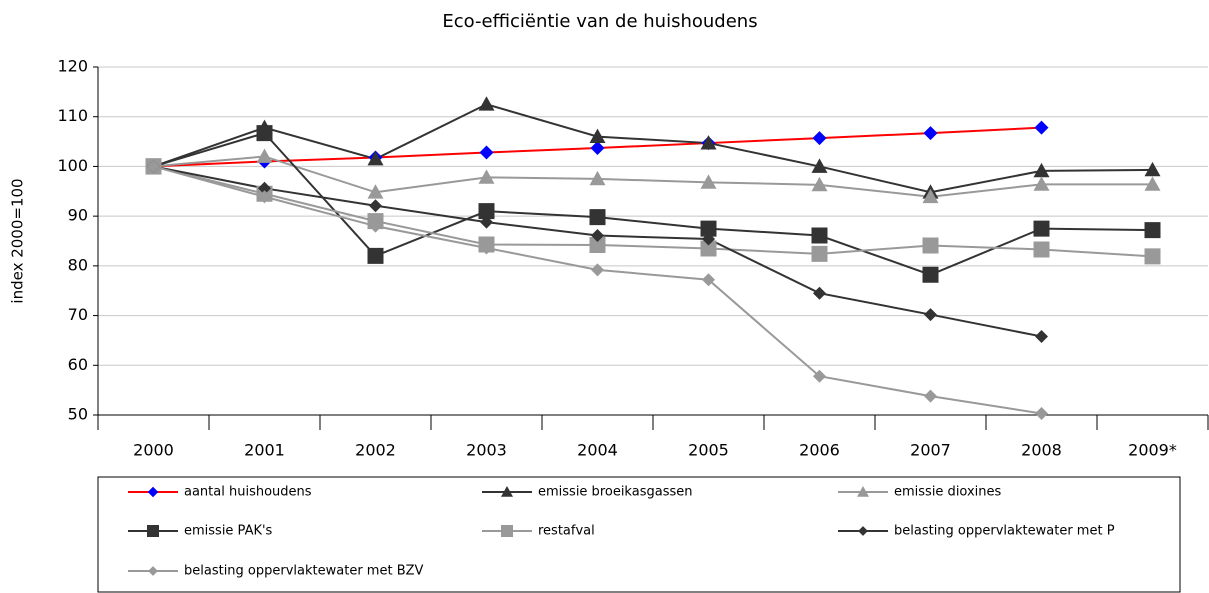 Image resolution: width=1209 pixels, height=593 pixels. What do you see at coordinates (78, 364) in the screenshot?
I see `y-tick-label: 60` at bounding box center [78, 364].